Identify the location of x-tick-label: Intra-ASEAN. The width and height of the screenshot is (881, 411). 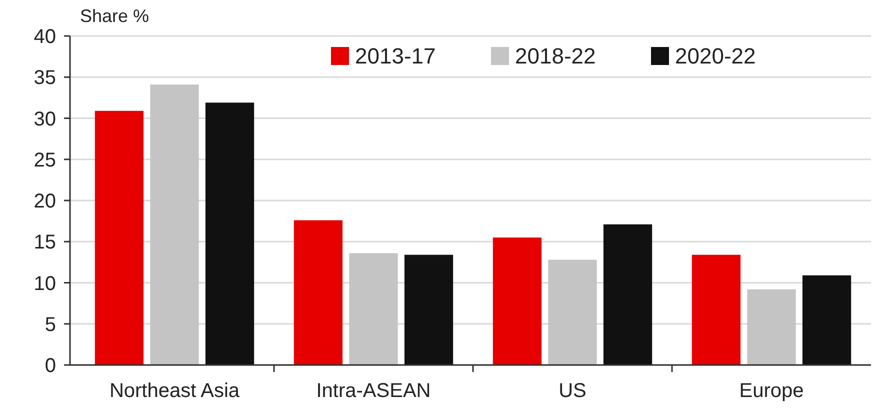
(373, 391).